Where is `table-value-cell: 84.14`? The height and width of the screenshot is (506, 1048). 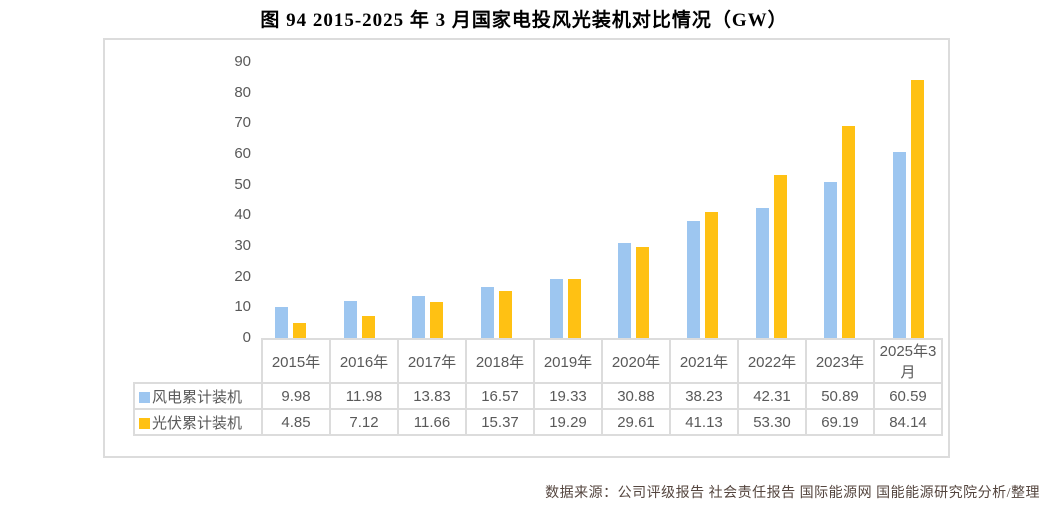
table-value-cell: 84.14 is located at coordinates (908, 422).